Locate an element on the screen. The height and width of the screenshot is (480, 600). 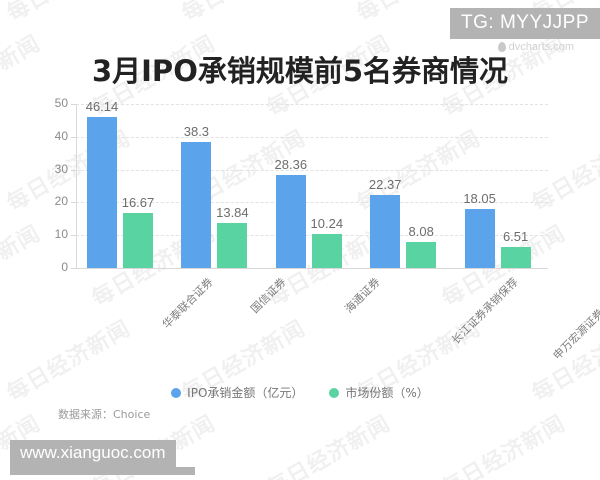
bar-value-label: 6.51 is located at coordinates (515, 236).